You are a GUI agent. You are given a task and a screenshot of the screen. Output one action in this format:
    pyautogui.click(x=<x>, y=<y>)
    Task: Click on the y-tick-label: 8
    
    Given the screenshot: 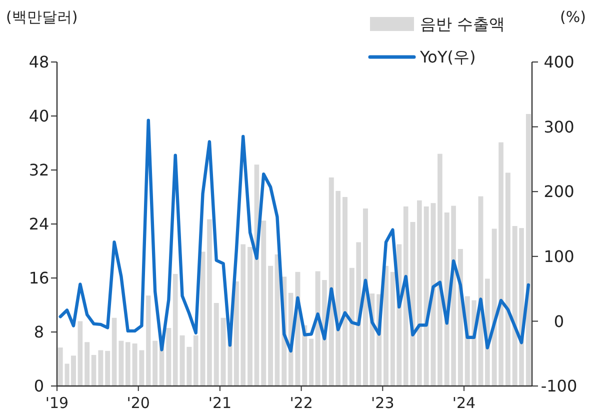 What is the action you would take?
    pyautogui.click(x=39, y=332)
    